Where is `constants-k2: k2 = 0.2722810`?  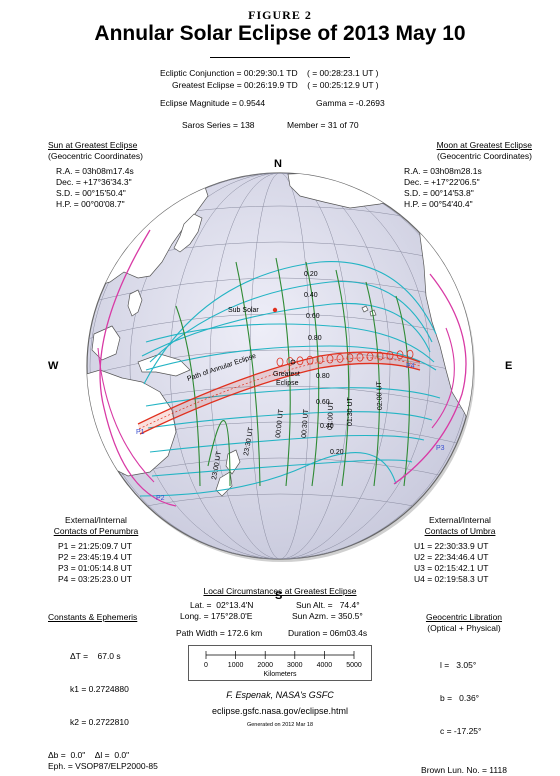 constants-k2: k2 = 0.2722810 is located at coordinates (99, 722).